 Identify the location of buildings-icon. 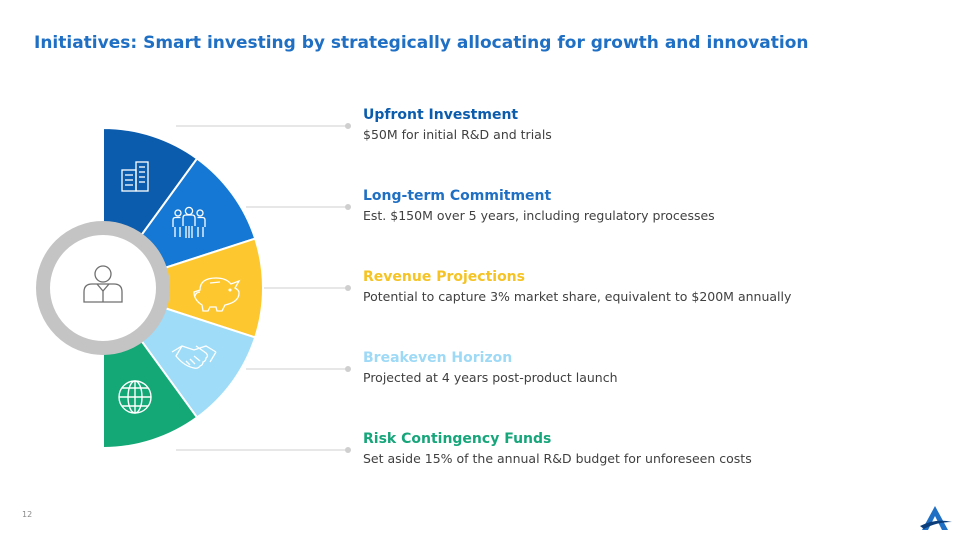
(135, 176).